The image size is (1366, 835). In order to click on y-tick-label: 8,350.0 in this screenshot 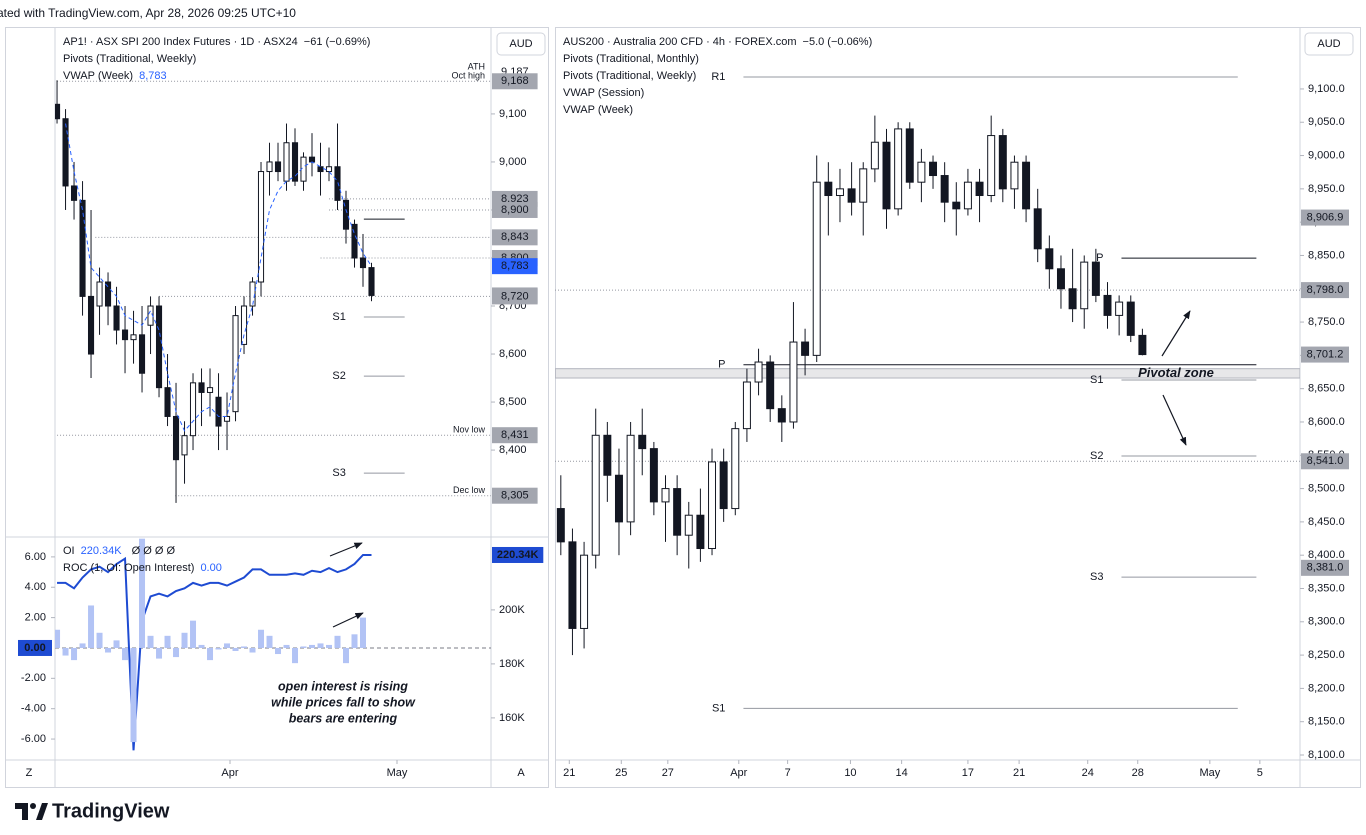, I will do `click(1326, 588)`.